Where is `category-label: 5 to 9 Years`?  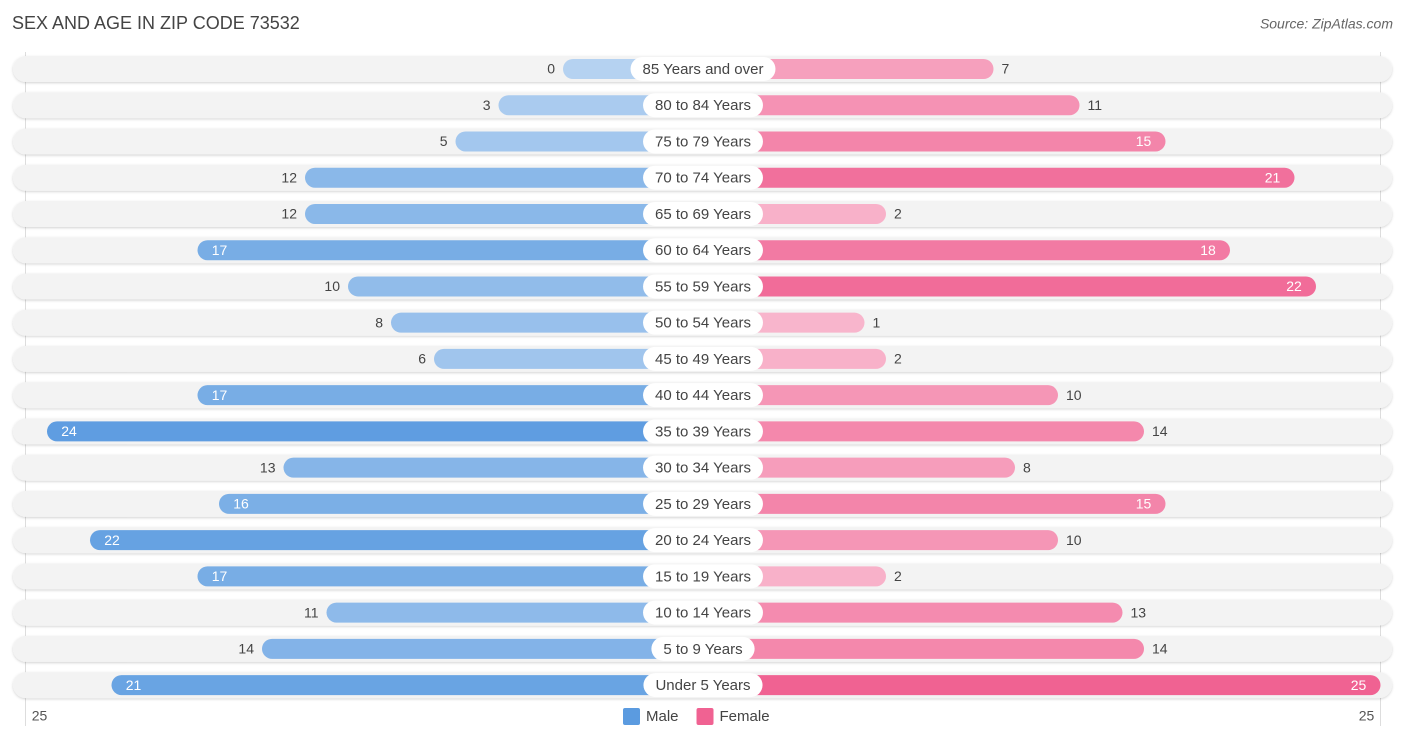 category-label: 5 to 9 Years is located at coordinates (702, 649).